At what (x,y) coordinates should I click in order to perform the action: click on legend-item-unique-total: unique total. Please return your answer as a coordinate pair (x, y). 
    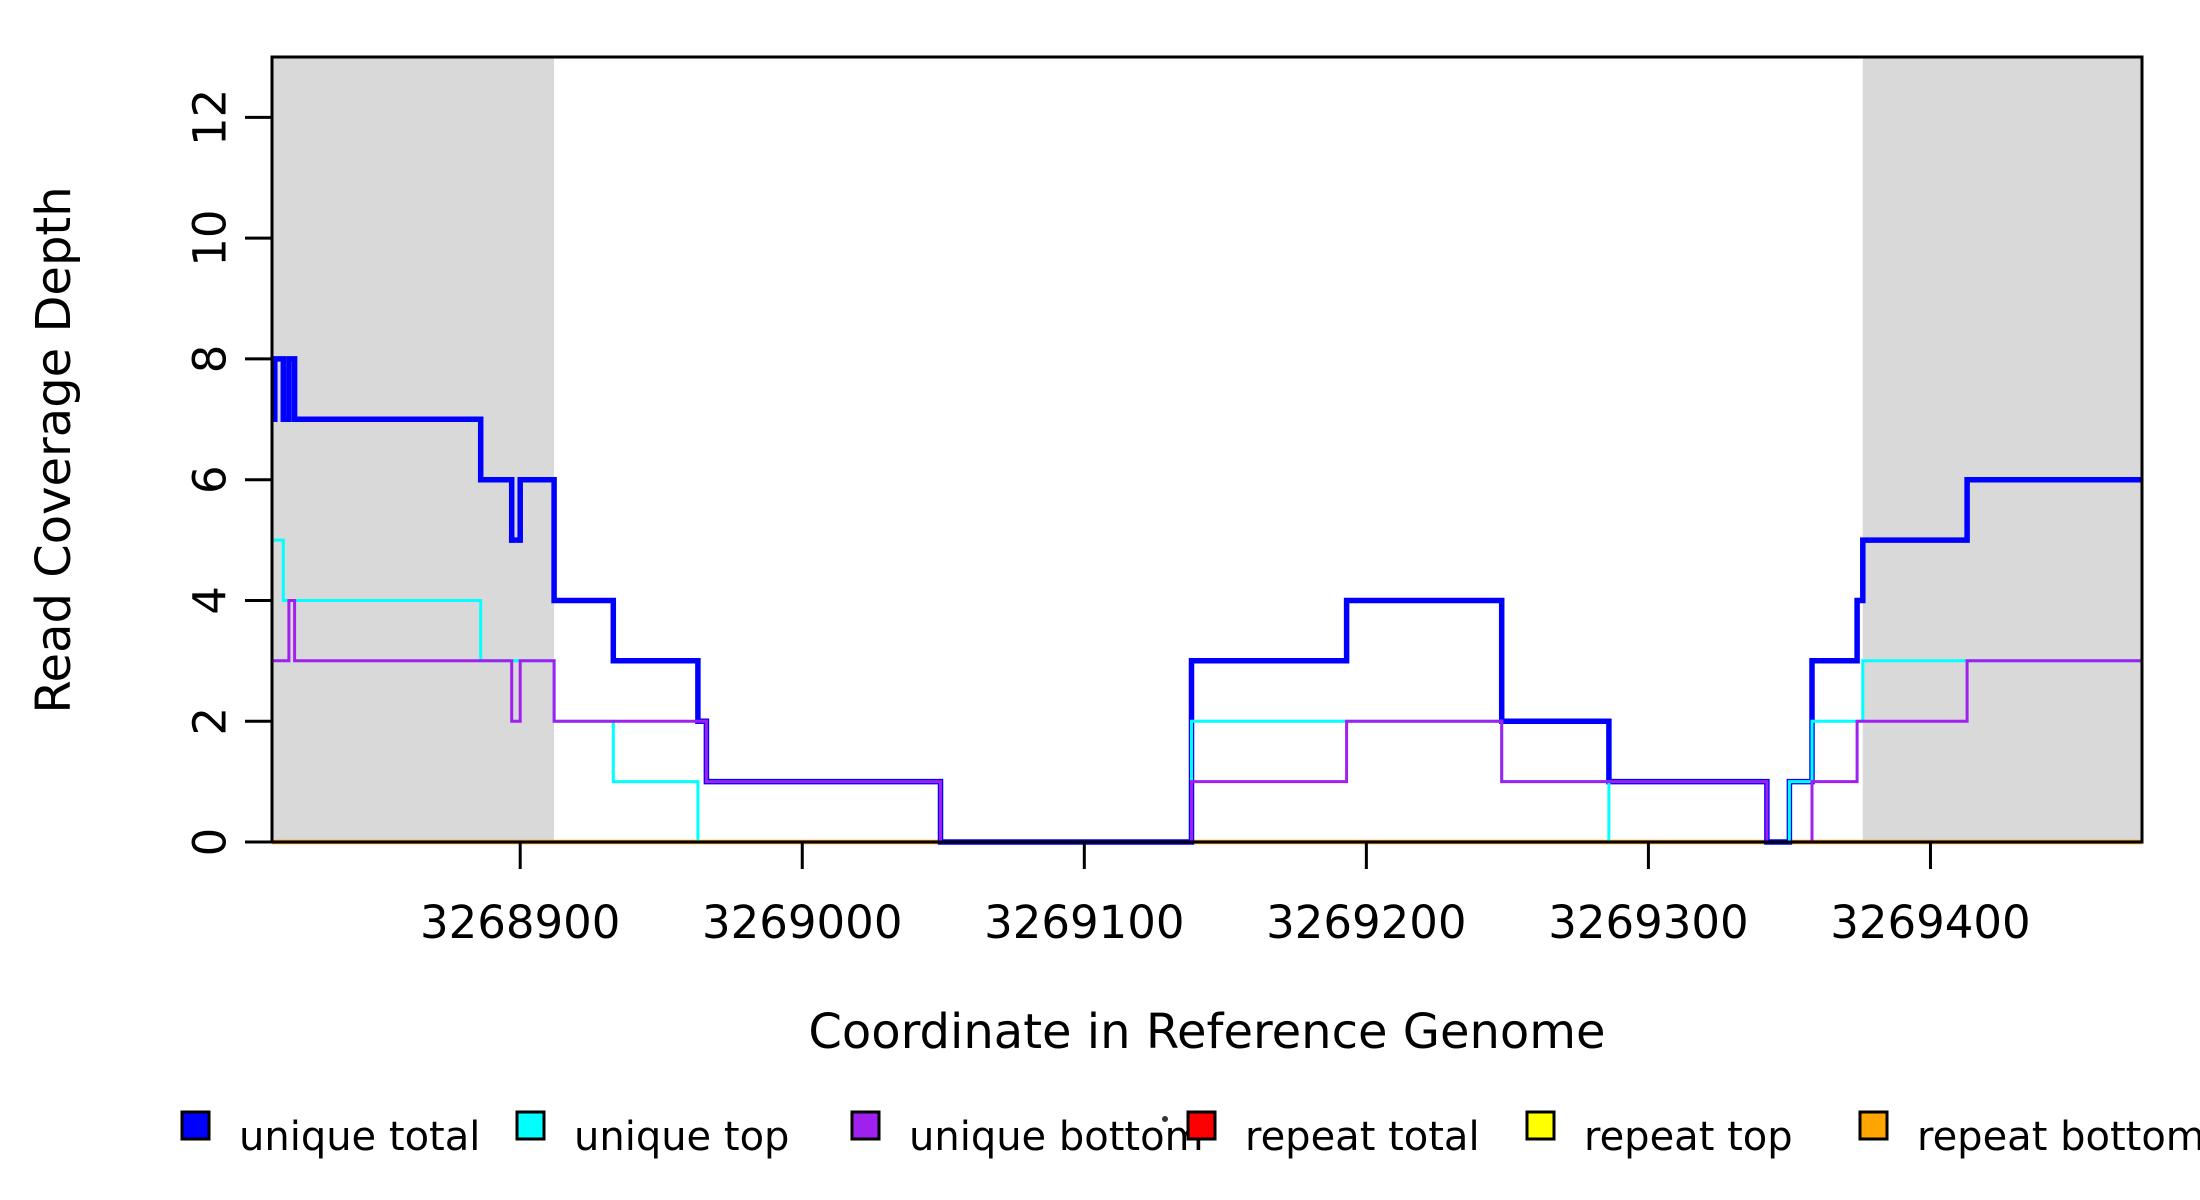
    Looking at the image, I should click on (330, 1135).